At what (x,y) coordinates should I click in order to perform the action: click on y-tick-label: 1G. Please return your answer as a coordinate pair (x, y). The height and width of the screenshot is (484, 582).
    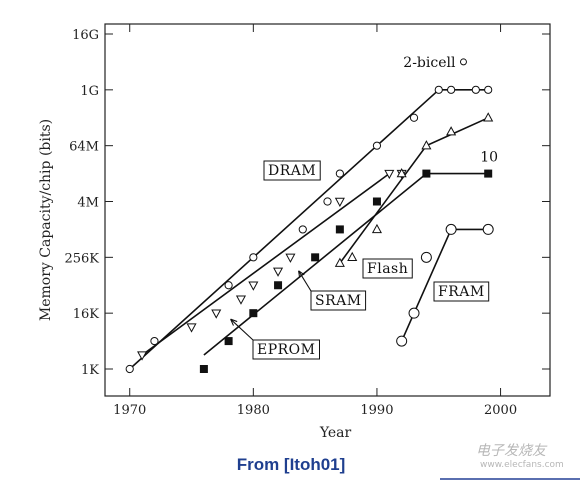
    Looking at the image, I should click on (89, 91).